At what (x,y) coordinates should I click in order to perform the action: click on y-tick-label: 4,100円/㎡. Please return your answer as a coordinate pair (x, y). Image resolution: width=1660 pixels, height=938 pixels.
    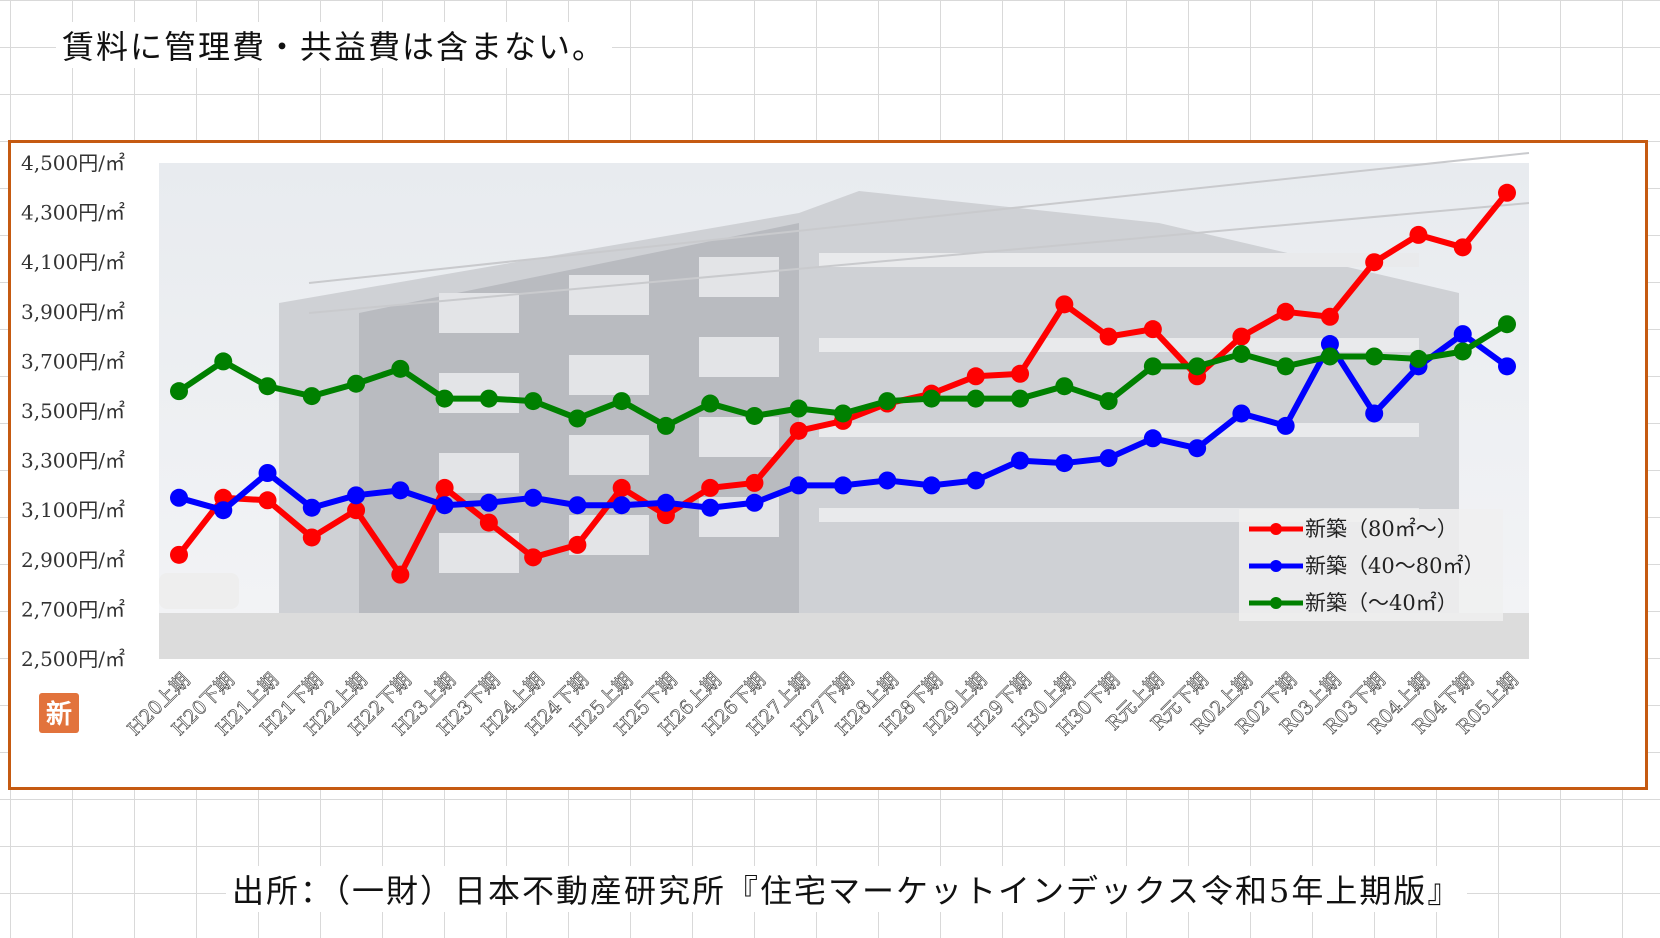
    Looking at the image, I should click on (73, 262).